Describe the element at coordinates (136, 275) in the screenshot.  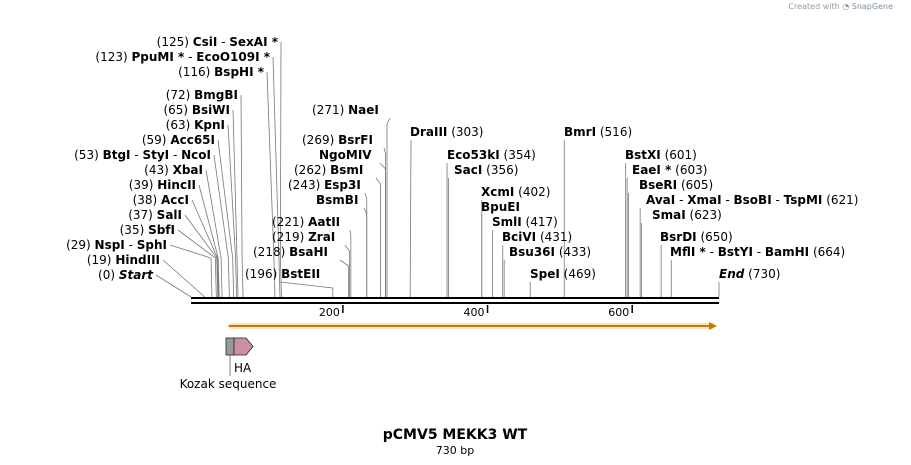
I see `enzyme-name: Start` at that location.